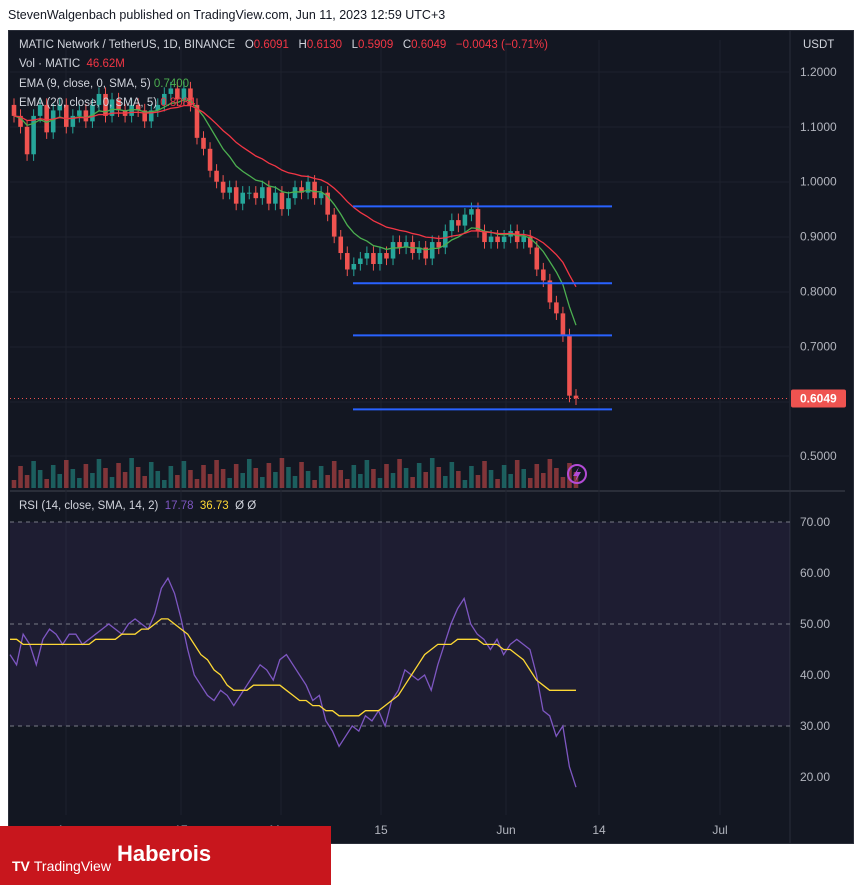 Image resolution: width=863 pixels, height=885 pixels. What do you see at coordinates (719, 830) in the screenshot?
I see `time-tick-label: Jul` at bounding box center [719, 830].